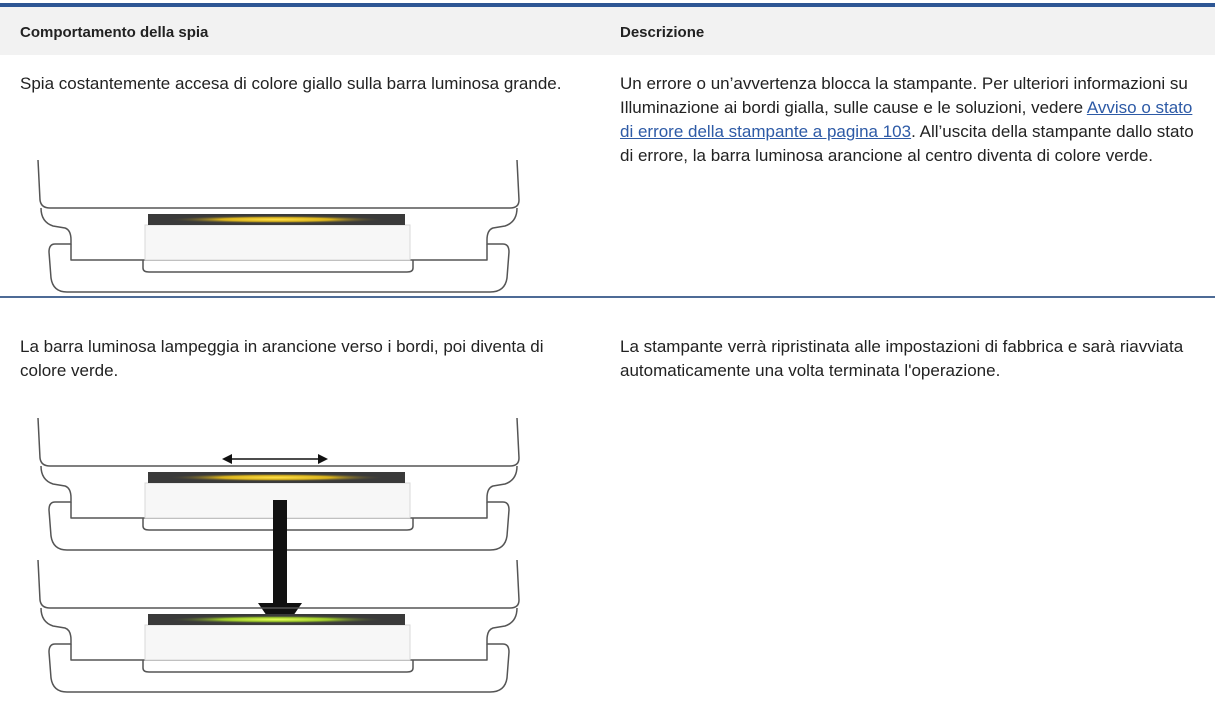 The width and height of the screenshot is (1215, 709). What do you see at coordinates (662, 32) in the screenshot?
I see `header-cell: Descrizione` at bounding box center [662, 32].